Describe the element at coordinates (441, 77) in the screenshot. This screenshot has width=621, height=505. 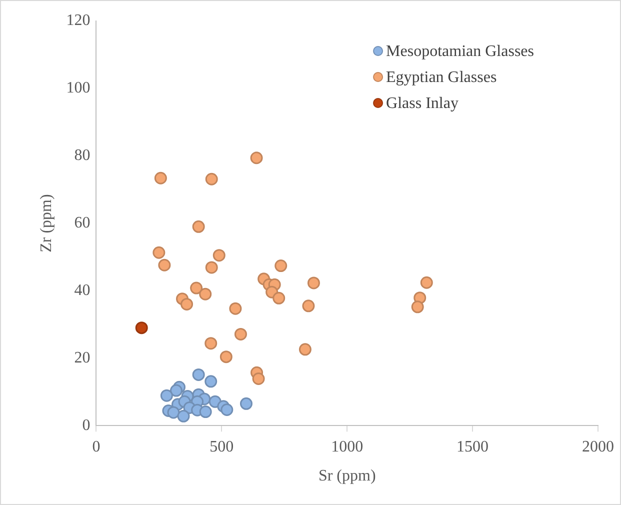
I see `legend-label: Egyptian Glasses` at that location.